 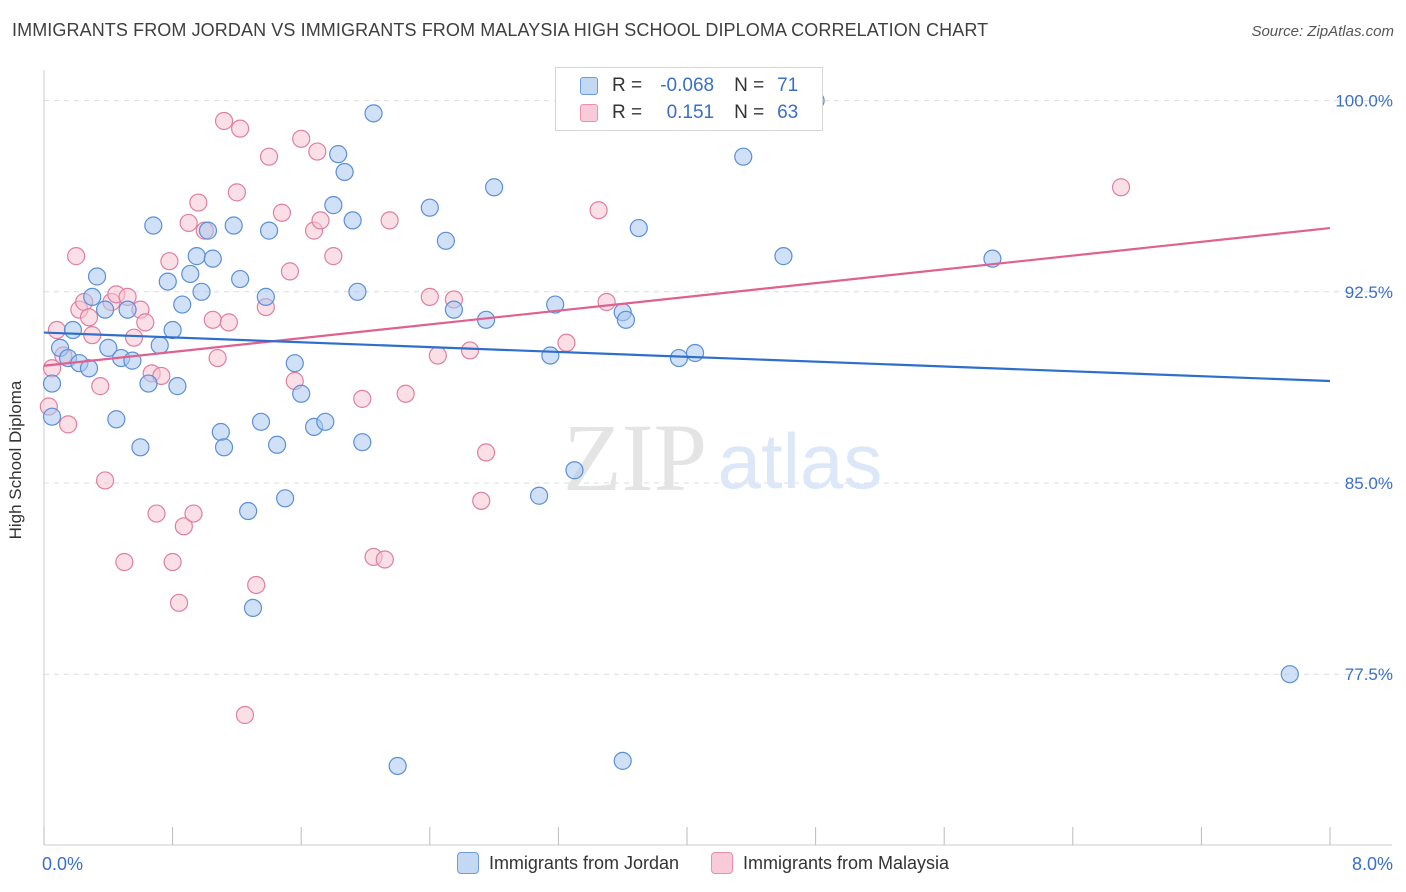 I want to click on y-tick-label: 92.5%, so click(x=1369, y=292).